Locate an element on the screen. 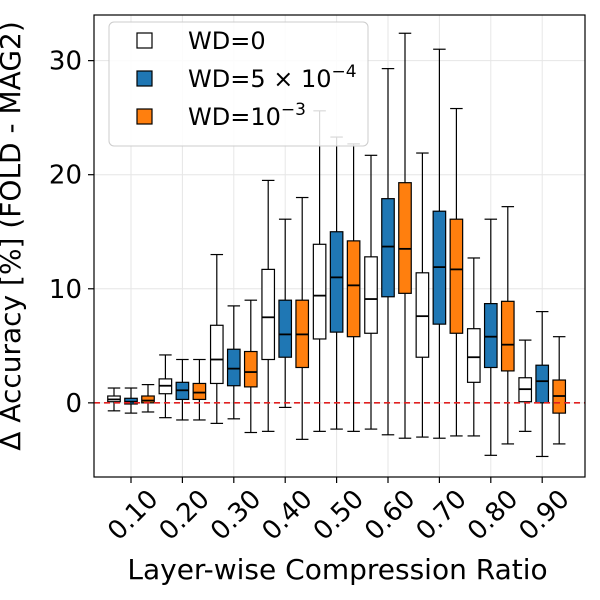 The image size is (600, 600). box-0.40-series-1 is located at coordinates (285, 313).